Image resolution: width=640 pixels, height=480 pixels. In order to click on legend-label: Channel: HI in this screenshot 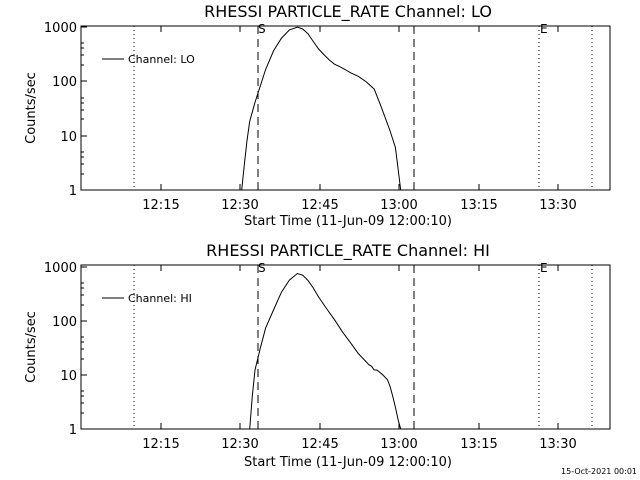, I will do `click(160, 298)`.